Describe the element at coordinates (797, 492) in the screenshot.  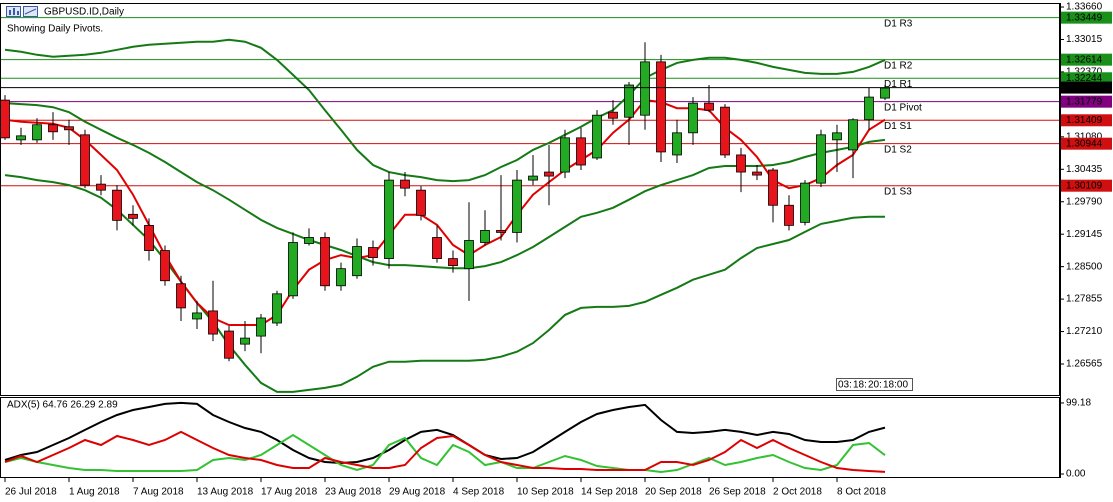
I see `x-tick-label: 2 Oct 2018` at that location.